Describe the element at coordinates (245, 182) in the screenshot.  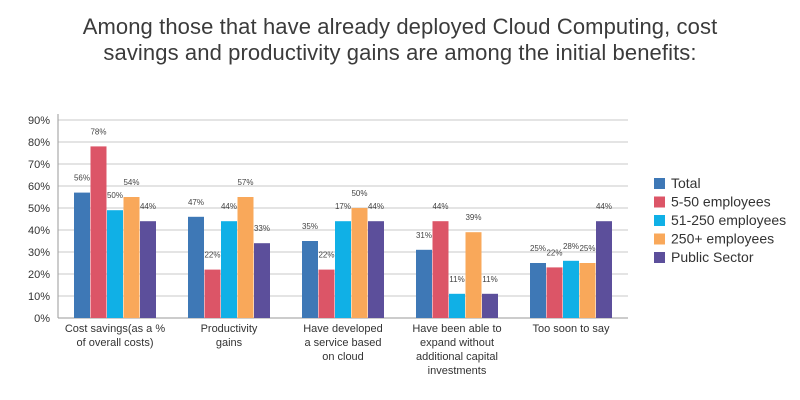
I see `data-label: 57%` at that location.